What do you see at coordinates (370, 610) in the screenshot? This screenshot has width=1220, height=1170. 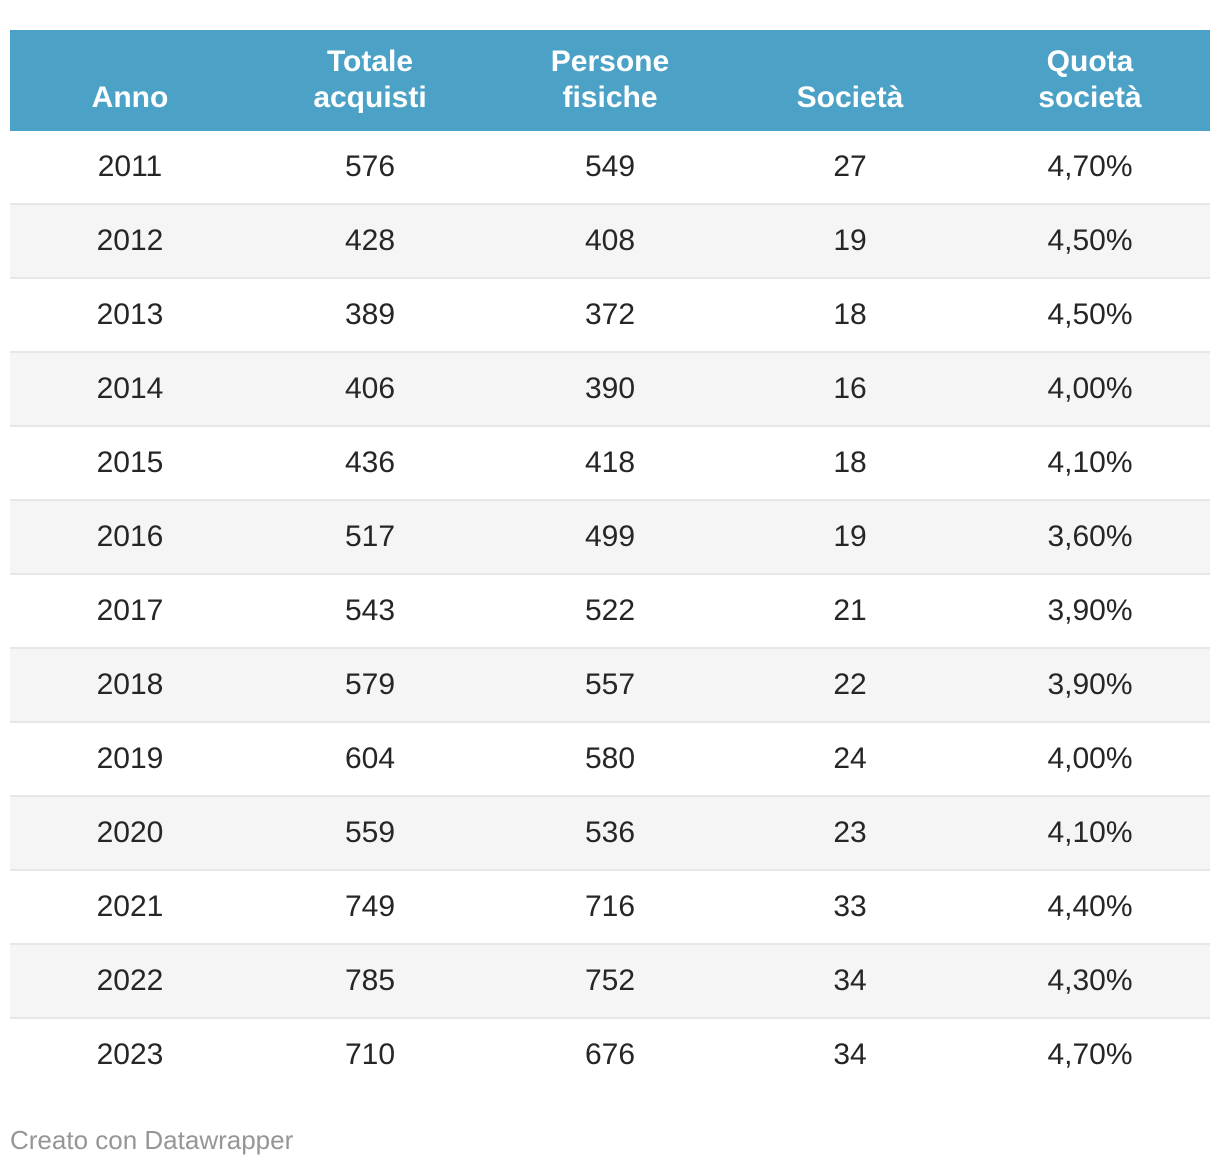 I see `cell-totale-acquisti: 543` at bounding box center [370, 610].